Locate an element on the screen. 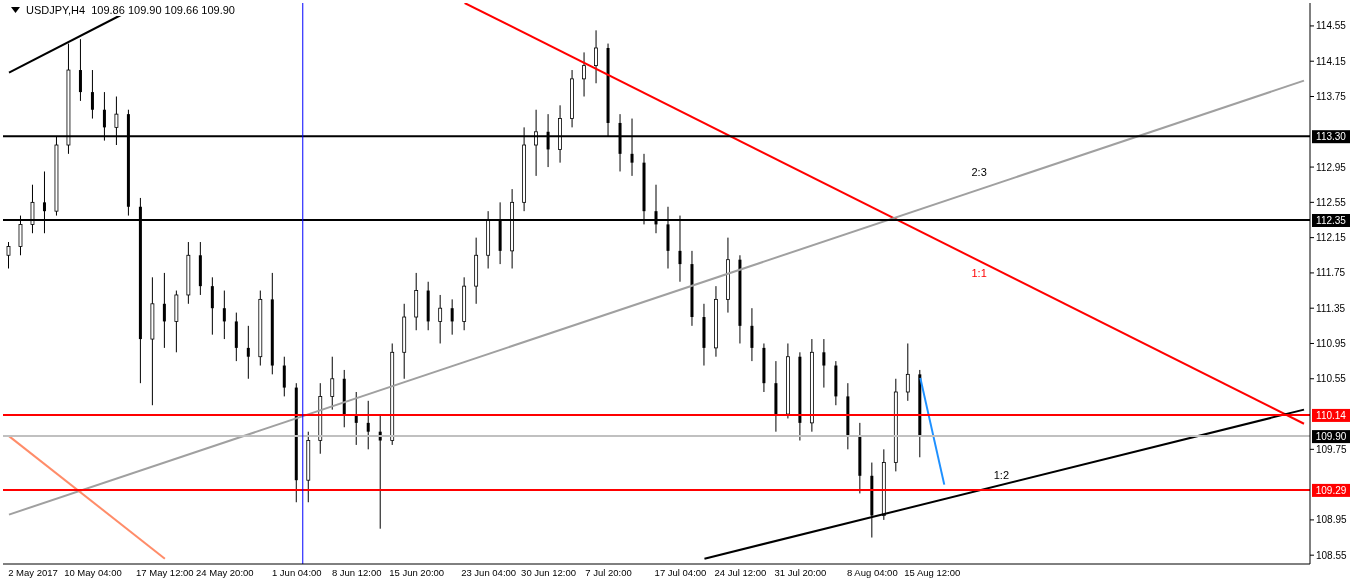 The width and height of the screenshot is (1358, 584). x-tick-label: 23 Jun 04:00 is located at coordinates (489, 572).